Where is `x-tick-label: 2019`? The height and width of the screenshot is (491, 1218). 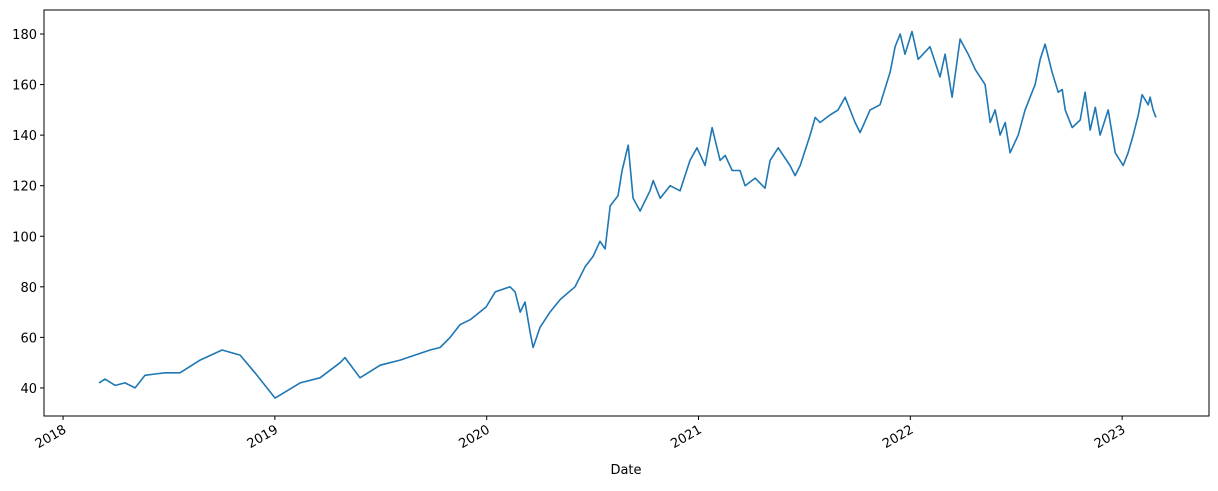 x-tick-label: 2019 is located at coordinates (263, 437).